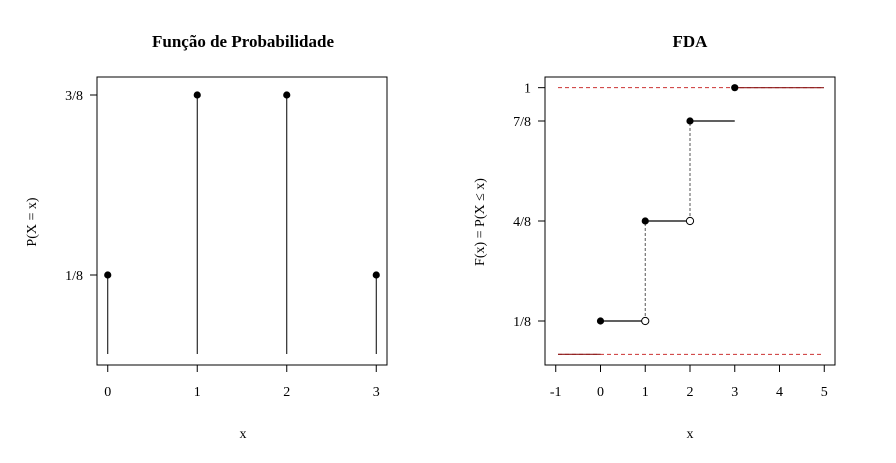  What do you see at coordinates (690, 392) in the screenshot?
I see `cdf-x-tick-label: 2` at bounding box center [690, 392].